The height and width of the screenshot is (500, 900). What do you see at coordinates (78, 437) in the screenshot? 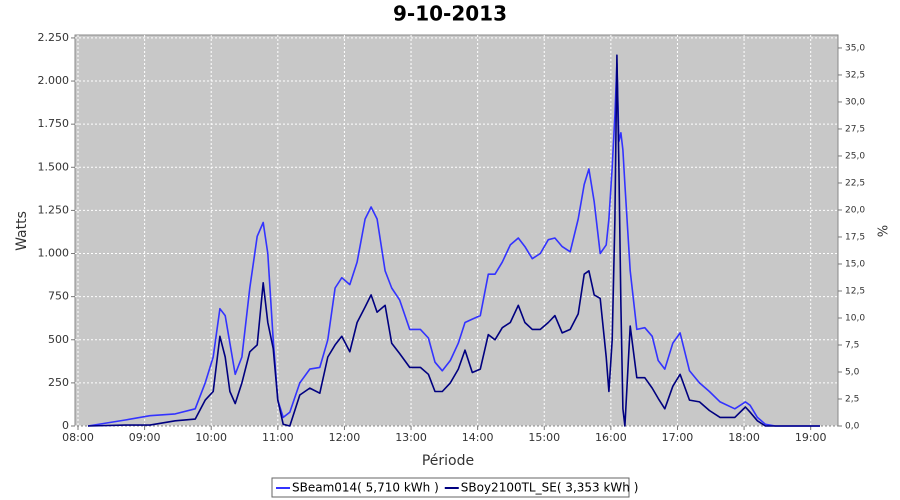
I see `x-tick-label: 08:00` at bounding box center [78, 437].